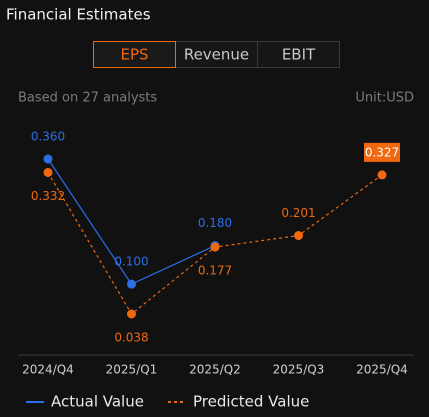 The height and width of the screenshot is (417, 429). Describe the element at coordinates (48, 137) in the screenshot. I see `value-label: 0.360` at that location.